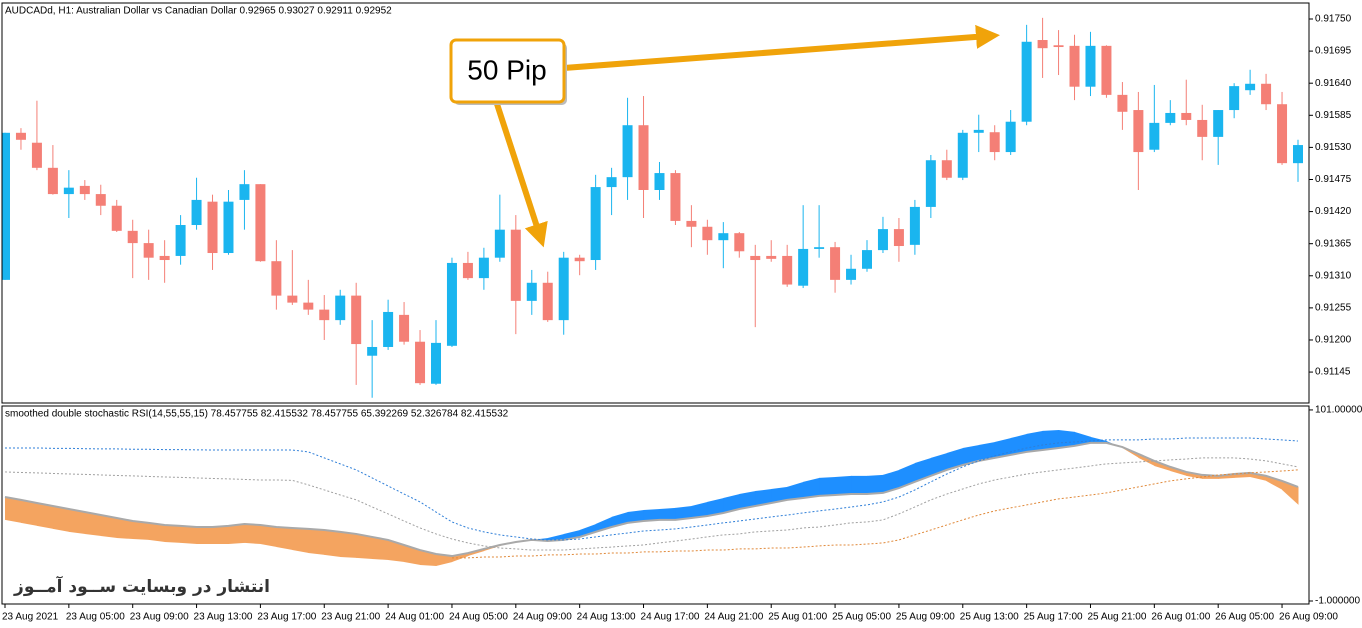 The width and height of the screenshot is (1362, 628). What do you see at coordinates (925, 617) in the screenshot?
I see `x-tick-label: 25 Aug 09:00` at bounding box center [925, 617].